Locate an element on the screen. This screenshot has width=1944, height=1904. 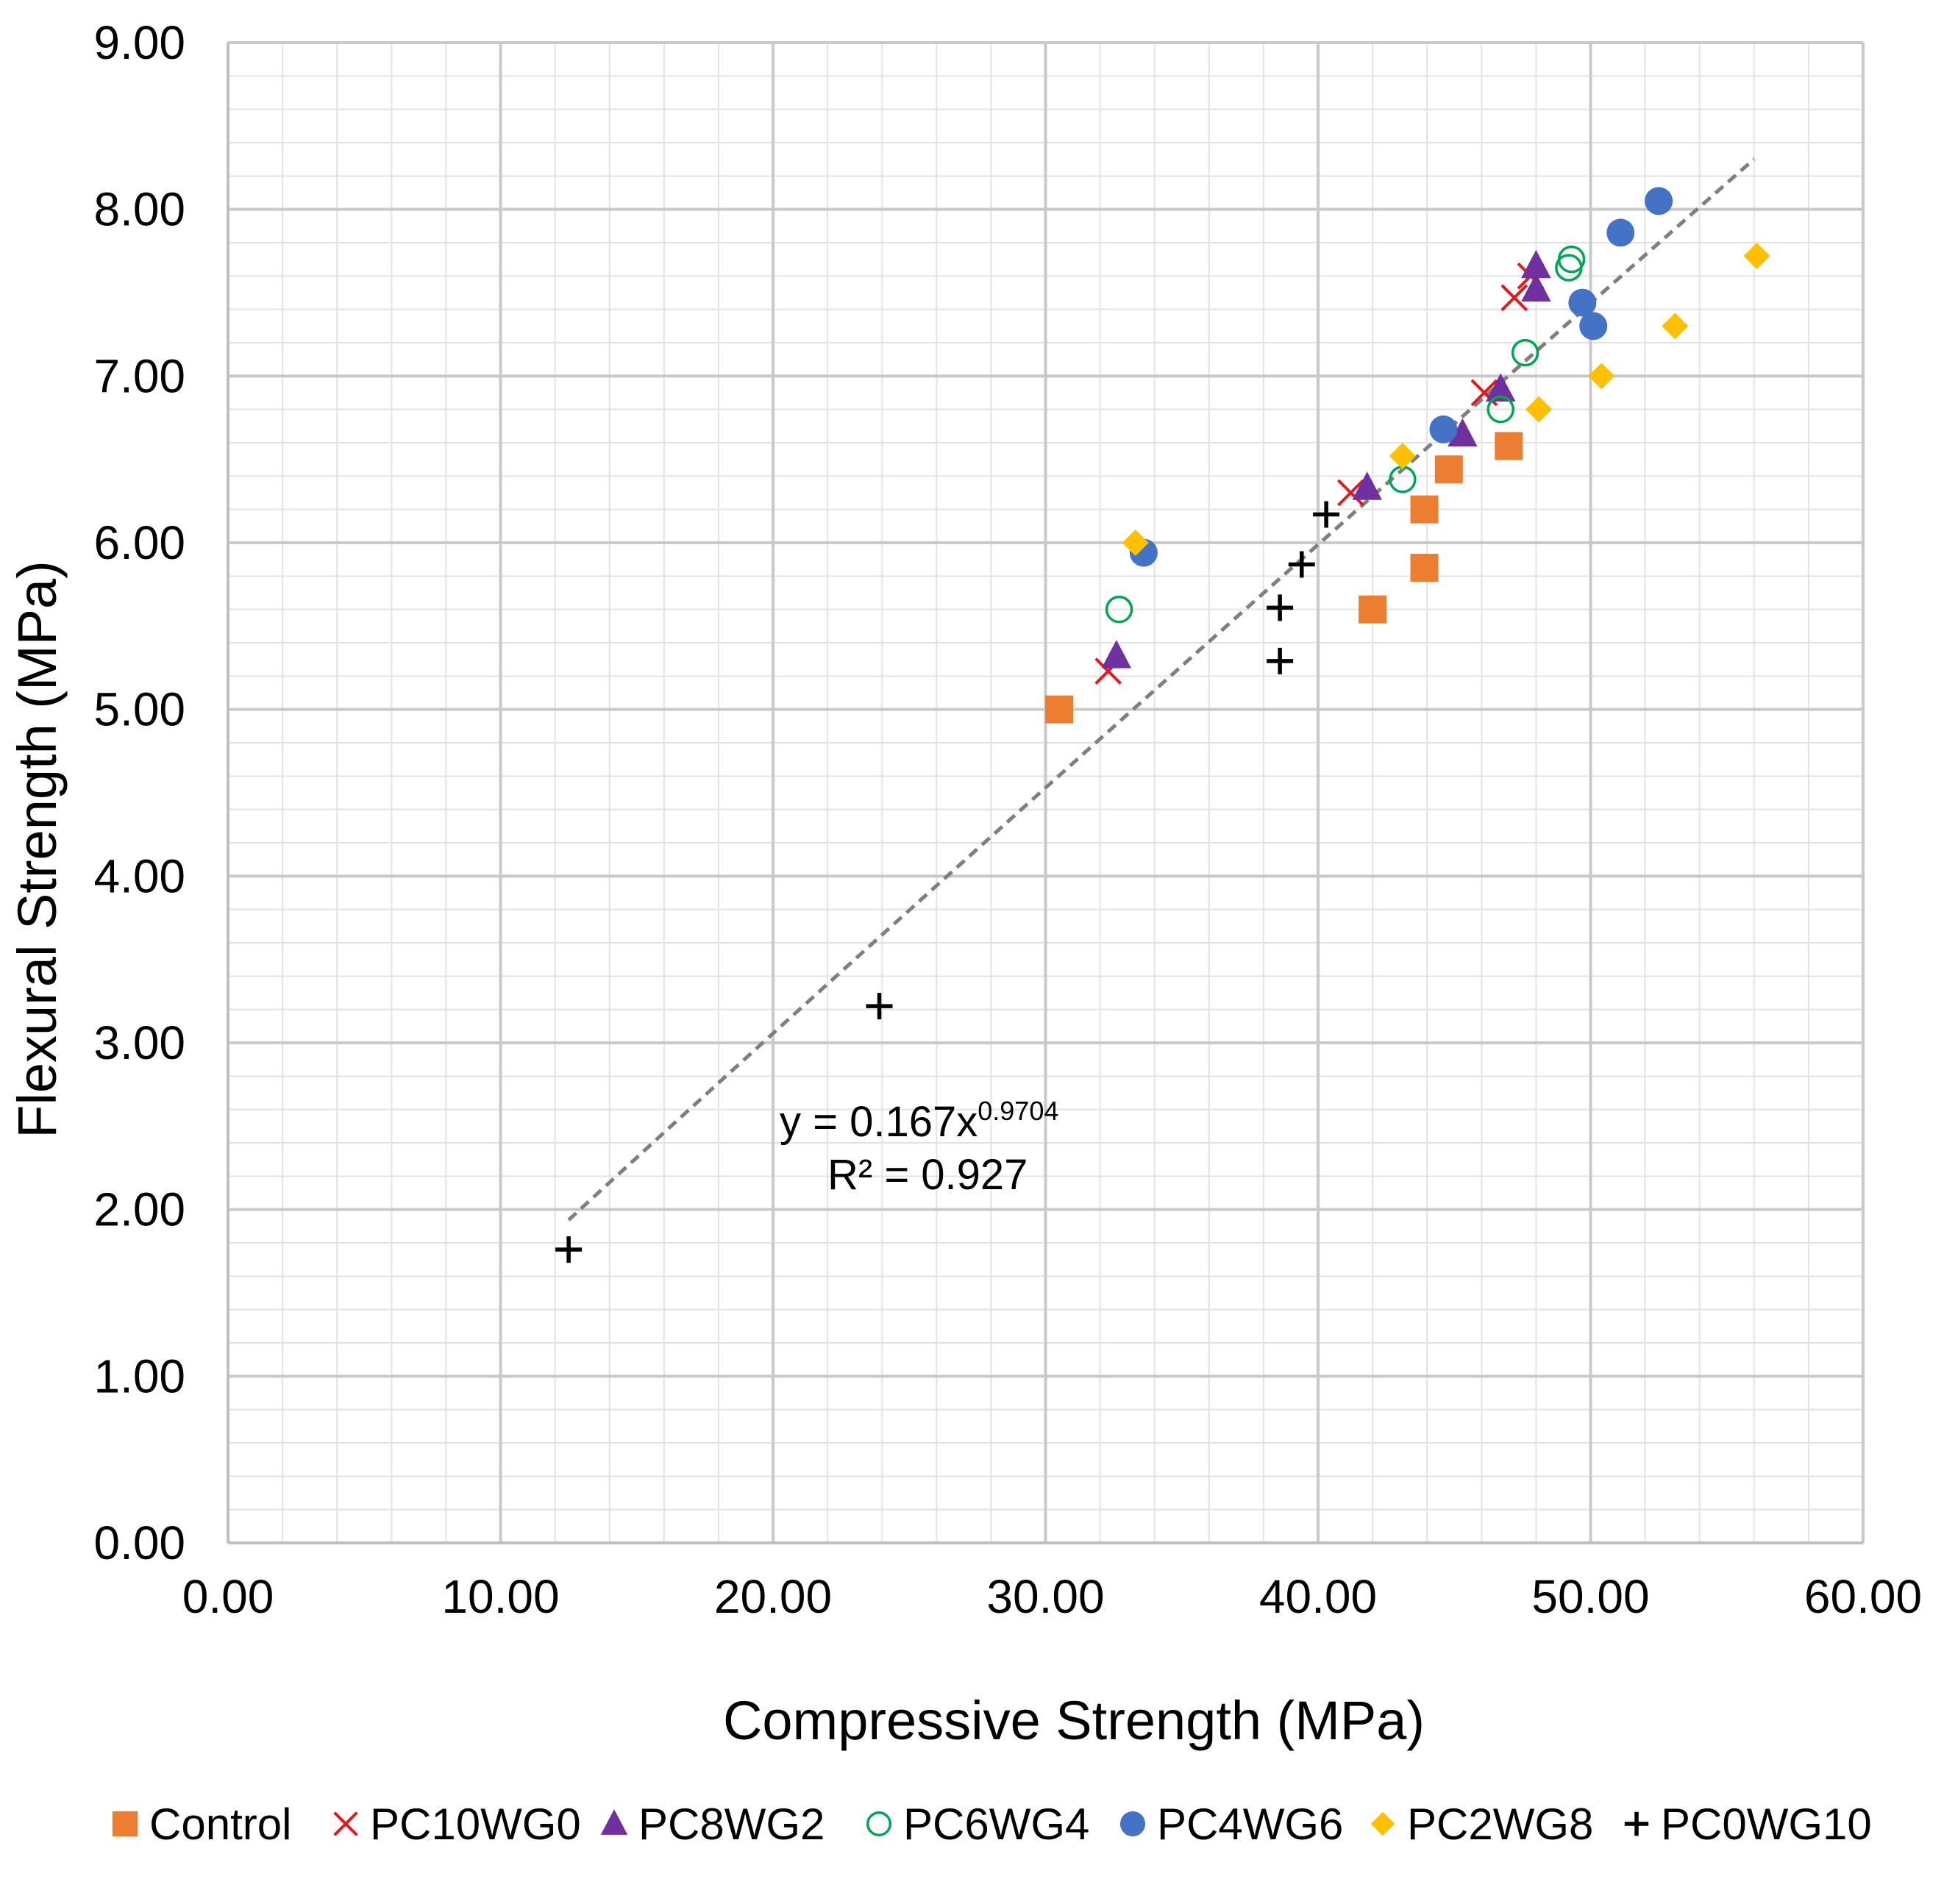
y-tick-label: 2.00 is located at coordinates (139, 1210).